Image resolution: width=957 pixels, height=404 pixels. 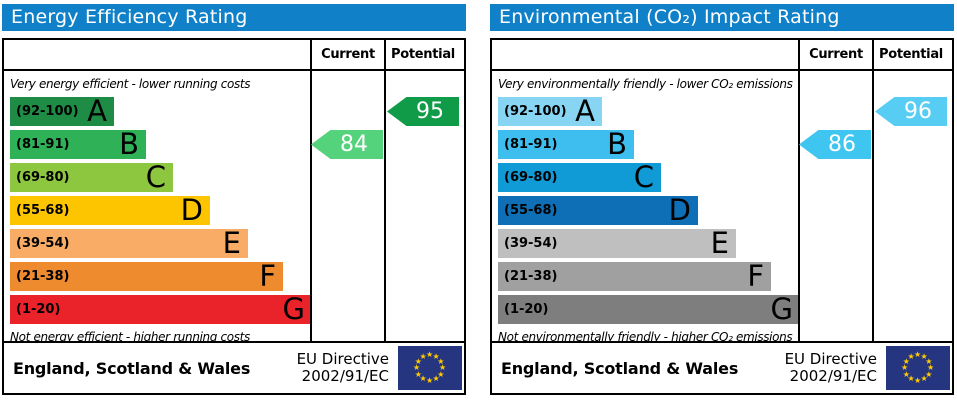 What do you see at coordinates (722, 17) in the screenshot?
I see `environmental-panel-title: Environmental (CO₂) Impact Rating` at bounding box center [722, 17].